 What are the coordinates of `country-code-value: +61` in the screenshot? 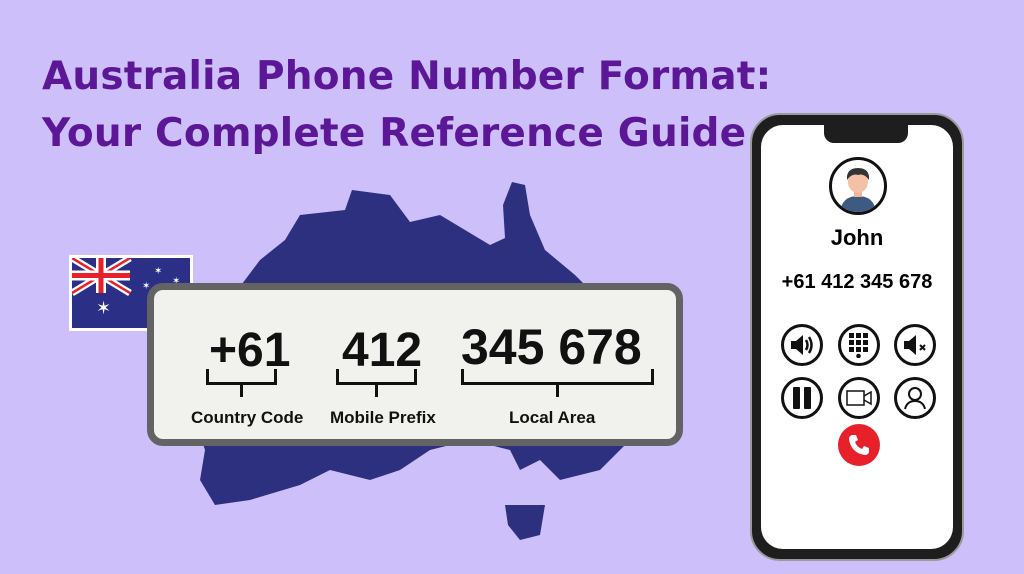 It's located at (250, 350).